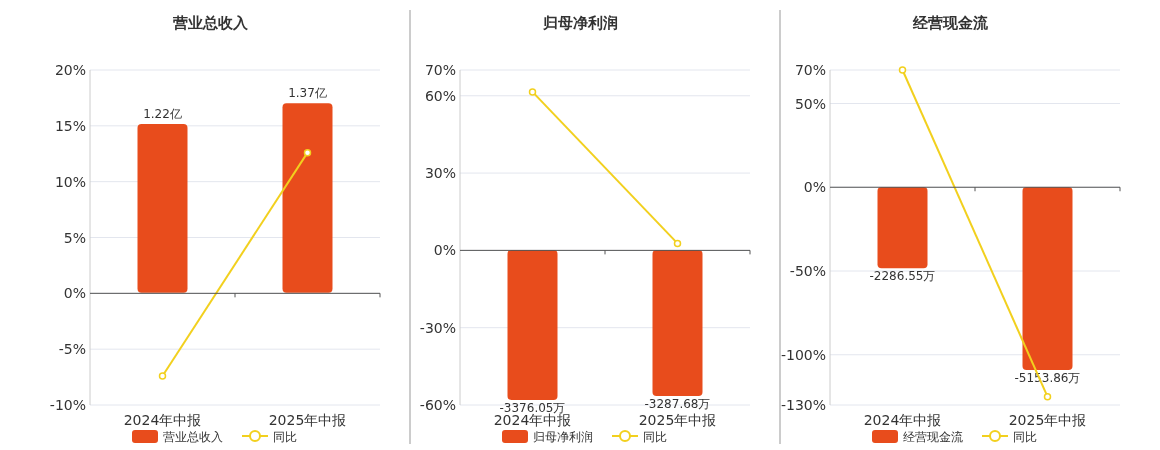 The image size is (1160, 450). What do you see at coordinates (70, 125) in the screenshot?
I see `y-tick-label: 15%` at bounding box center [70, 125].